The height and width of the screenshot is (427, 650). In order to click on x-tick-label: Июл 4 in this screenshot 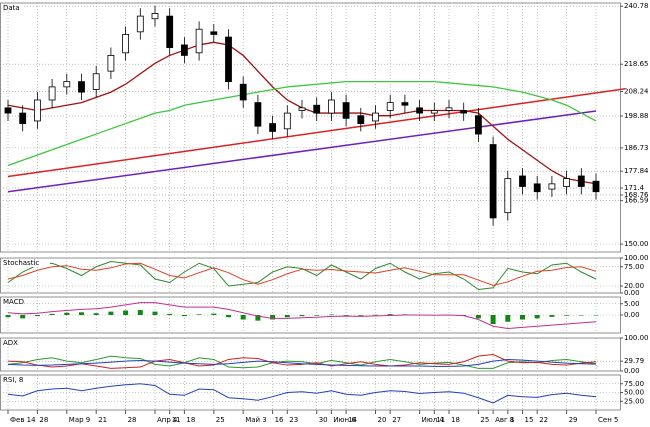, I will do `click(433, 420)`.